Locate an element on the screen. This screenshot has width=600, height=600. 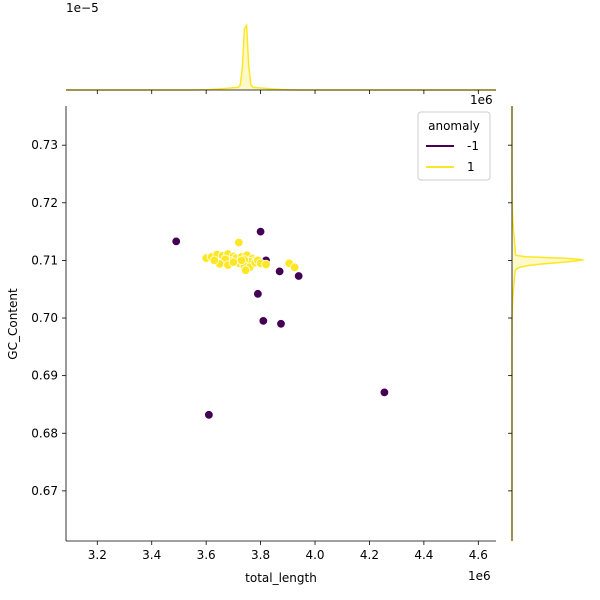
x-offset-label: 1e6 is located at coordinates (479, 576).